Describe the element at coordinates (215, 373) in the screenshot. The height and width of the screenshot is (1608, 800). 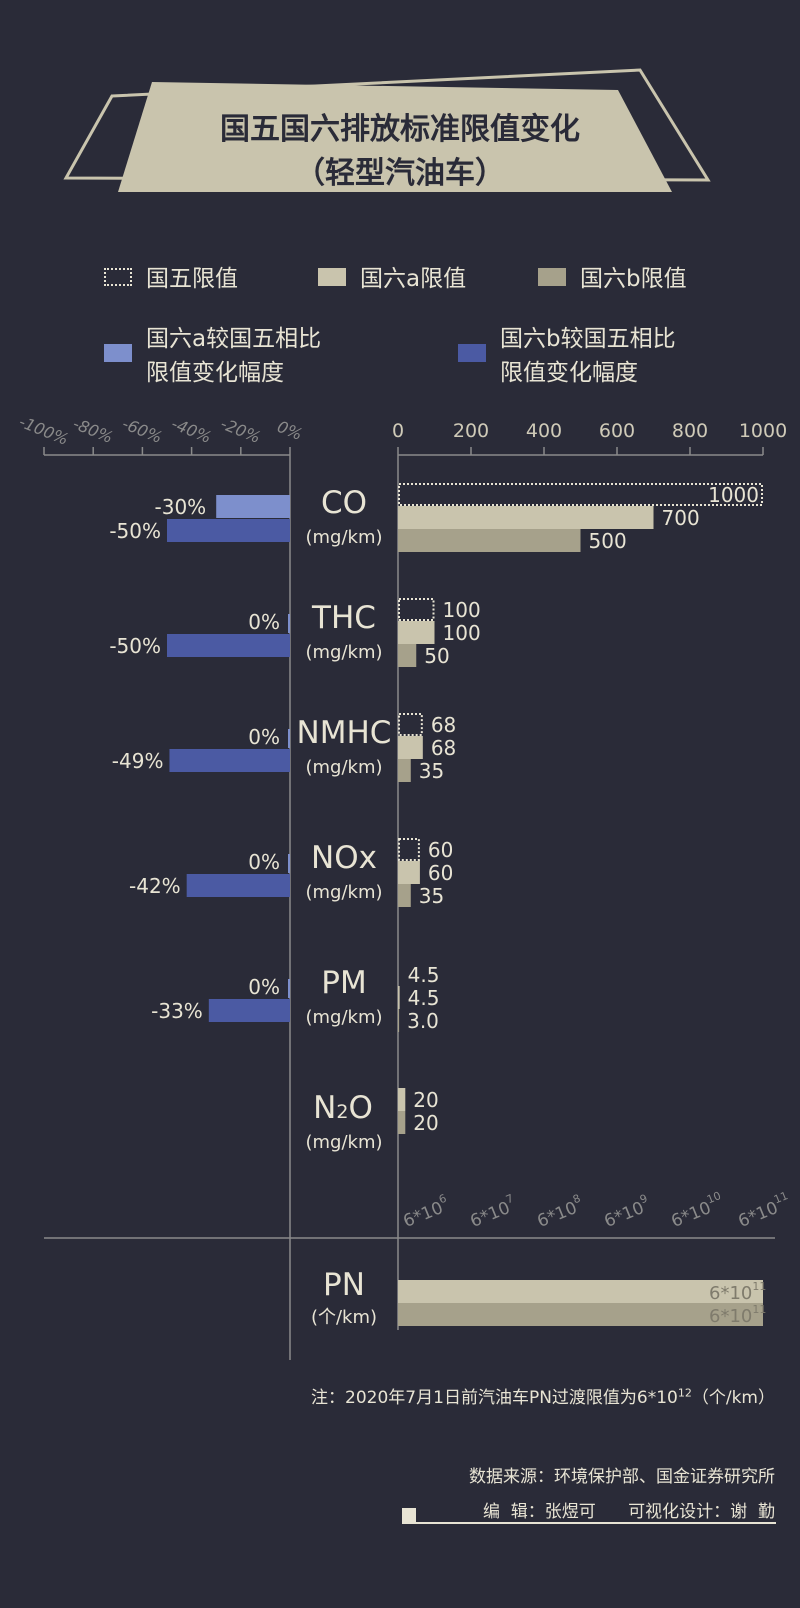
I see `legend-label-change6a-2: 限值变化幅度` at that location.